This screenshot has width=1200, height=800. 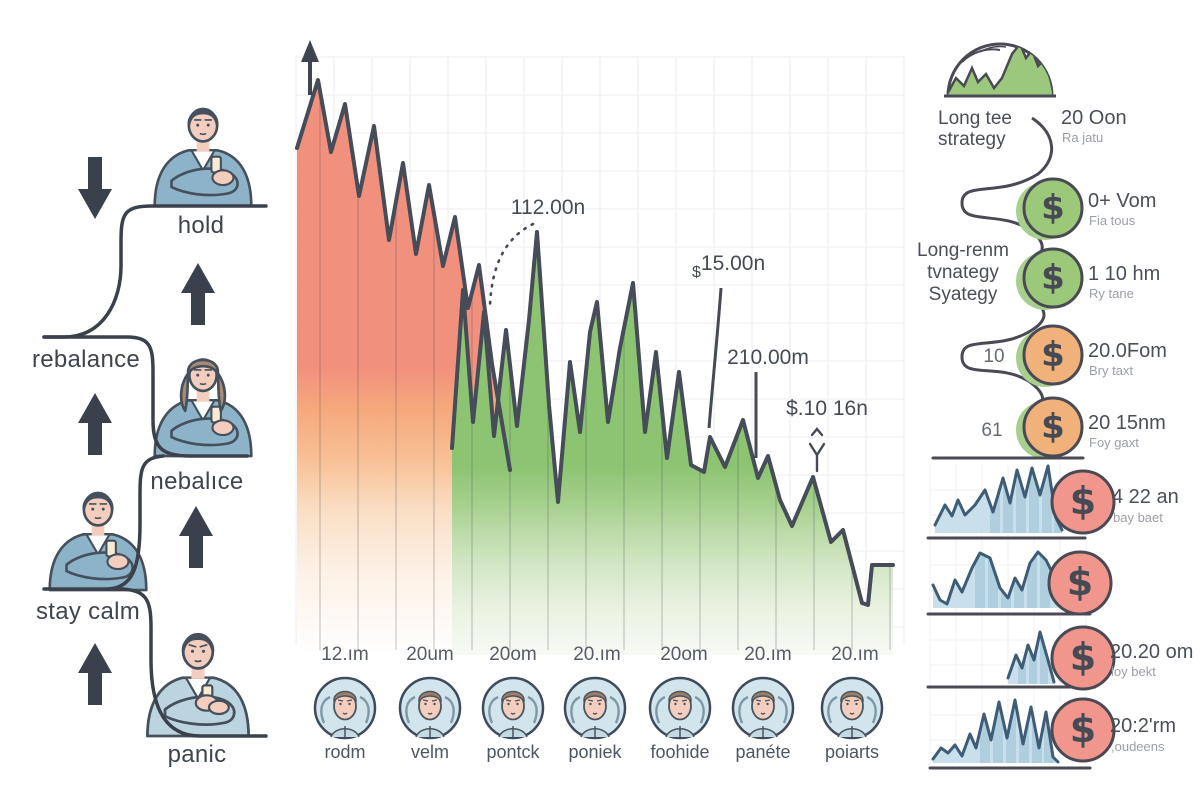 I want to click on dome-chart-icon, so click(x=1000, y=70).